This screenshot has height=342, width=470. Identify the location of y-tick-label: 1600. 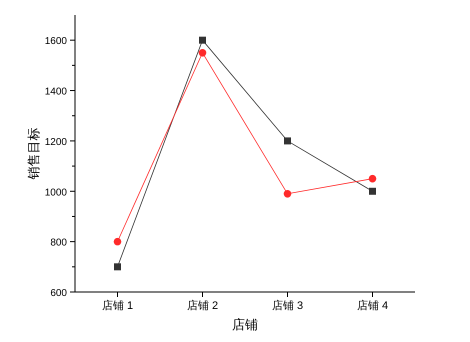
(56, 42).